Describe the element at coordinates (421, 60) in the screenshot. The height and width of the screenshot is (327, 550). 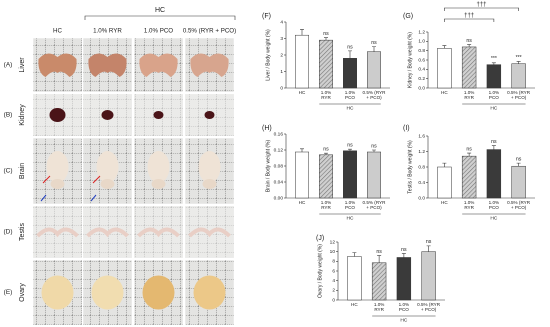
I see `y-tick-label: 0.6` at that location.